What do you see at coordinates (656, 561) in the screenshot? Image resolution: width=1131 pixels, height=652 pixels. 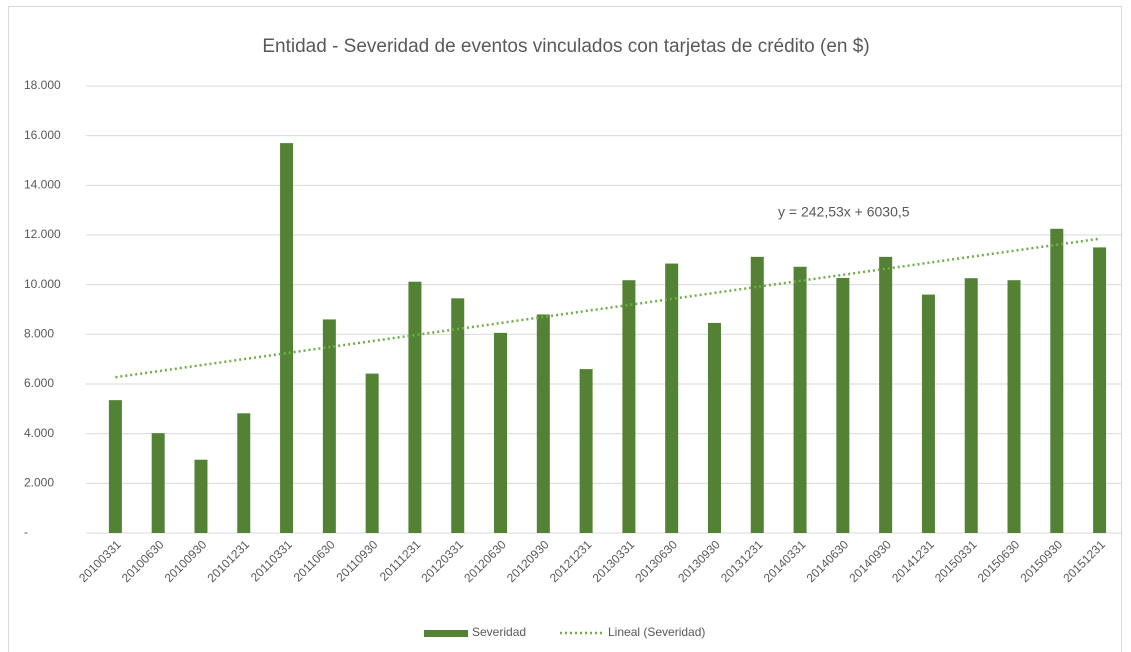 I see `x-tick-label: 20130630` at bounding box center [656, 561].